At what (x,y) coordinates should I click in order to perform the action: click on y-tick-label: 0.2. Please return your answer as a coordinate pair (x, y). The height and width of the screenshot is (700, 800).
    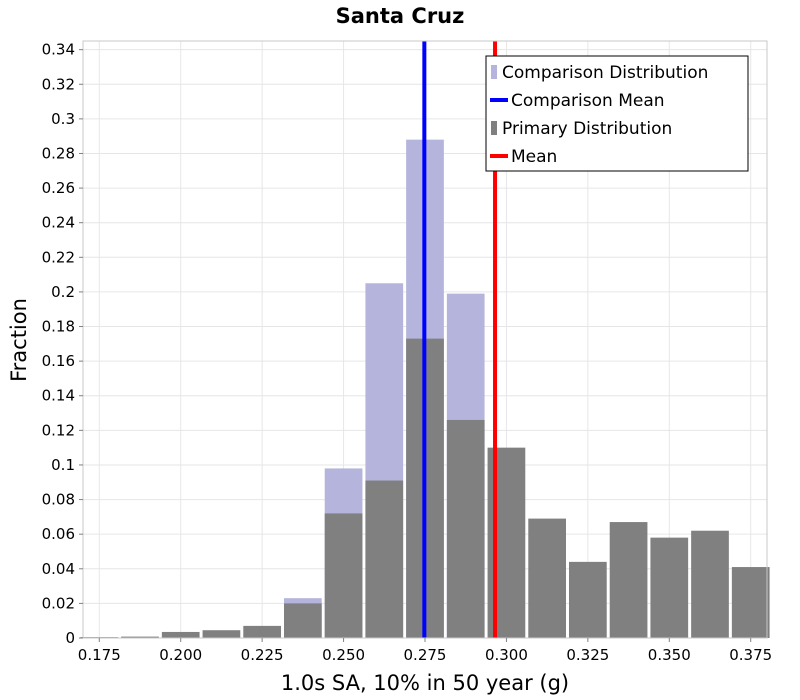
    Looking at the image, I should click on (63, 292).